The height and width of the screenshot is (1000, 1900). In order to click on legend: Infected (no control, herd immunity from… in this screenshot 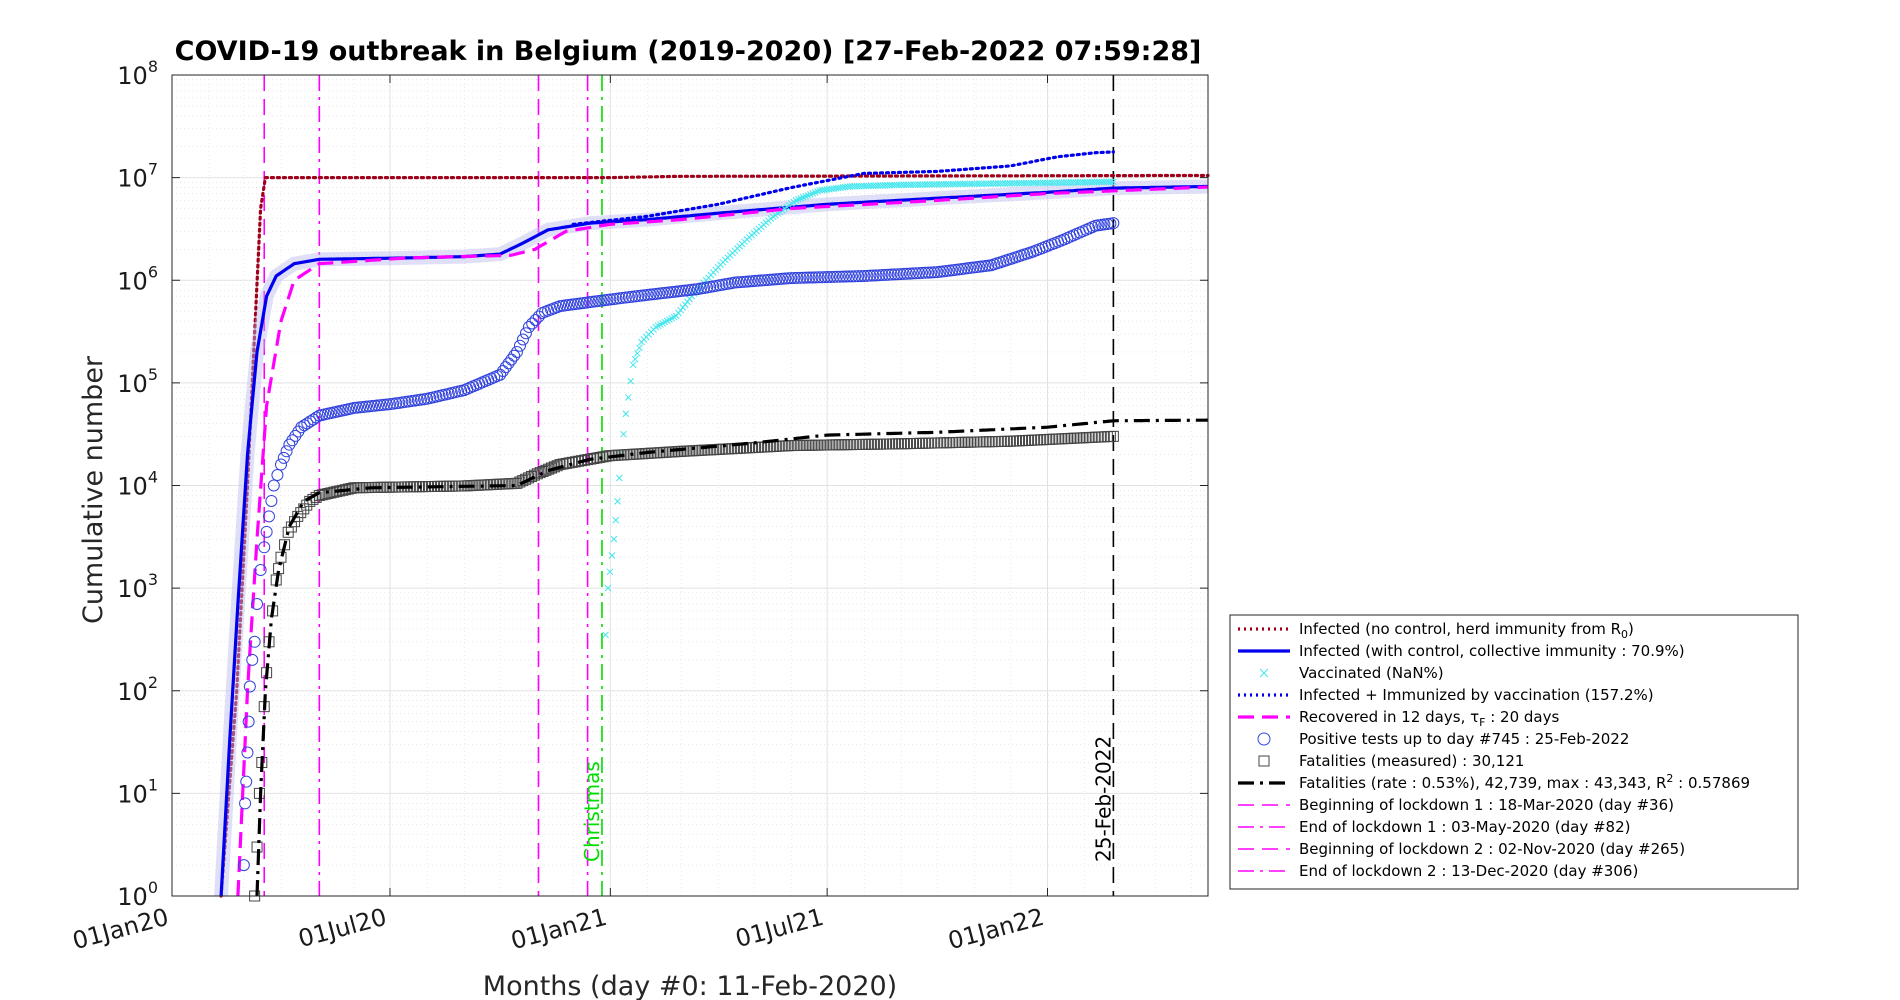, I will do `click(1514, 752)`.